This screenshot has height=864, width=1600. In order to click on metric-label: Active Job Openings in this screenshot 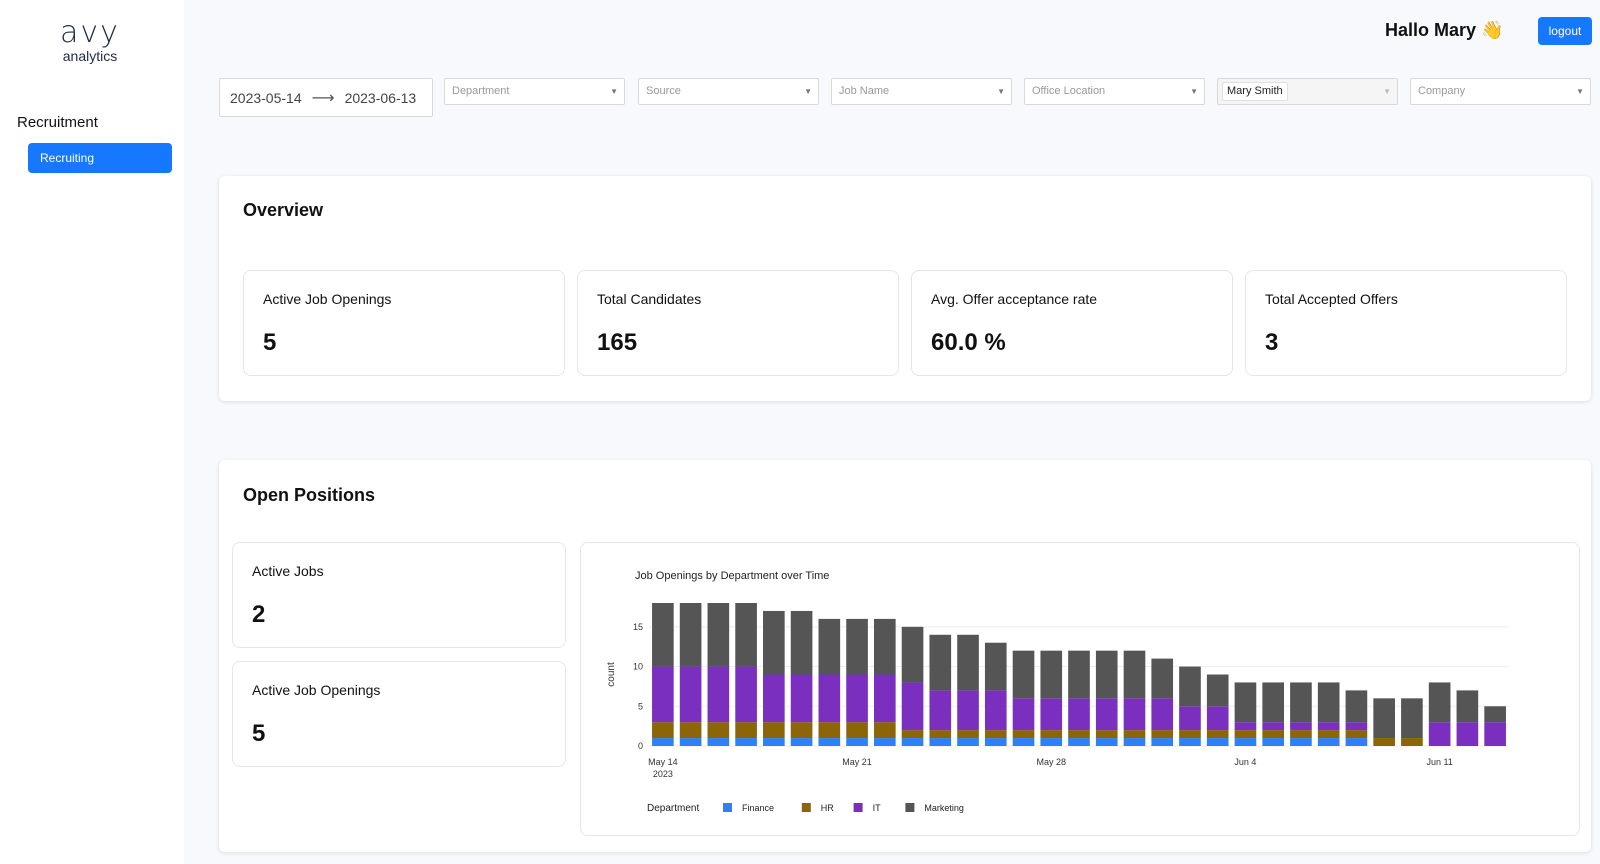, I will do `click(316, 690)`.